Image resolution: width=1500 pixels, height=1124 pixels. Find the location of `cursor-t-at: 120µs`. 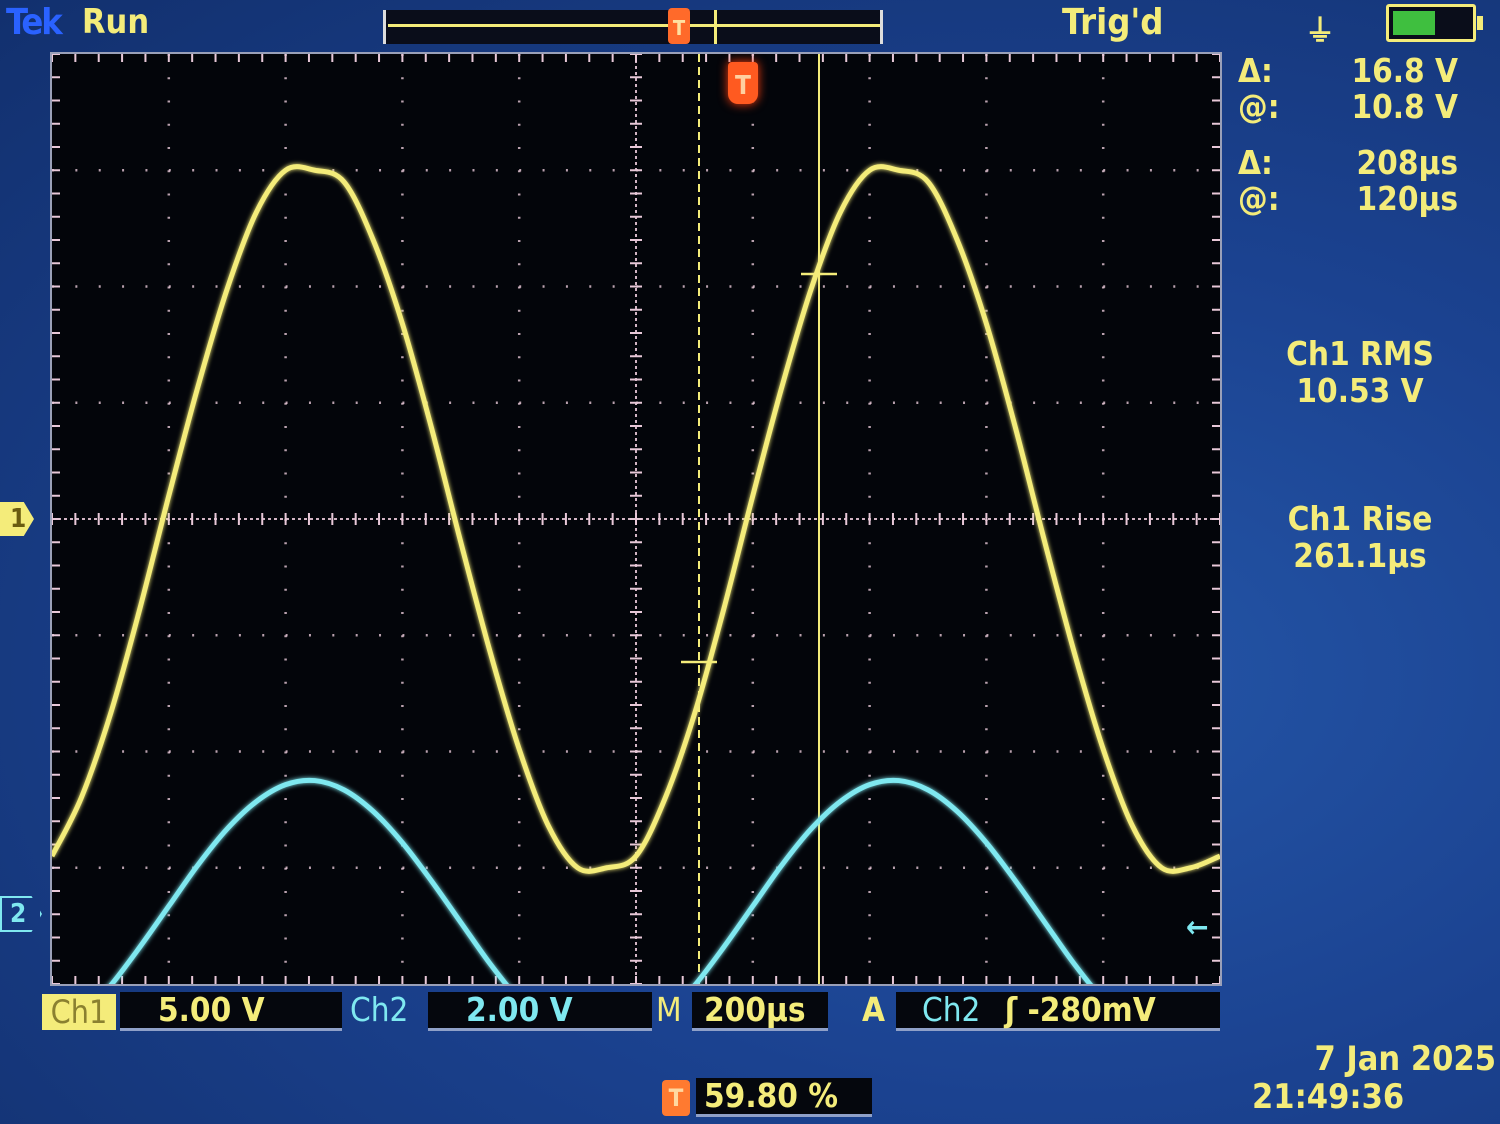

cursor-t-at: 120µs is located at coordinates (1407, 198).